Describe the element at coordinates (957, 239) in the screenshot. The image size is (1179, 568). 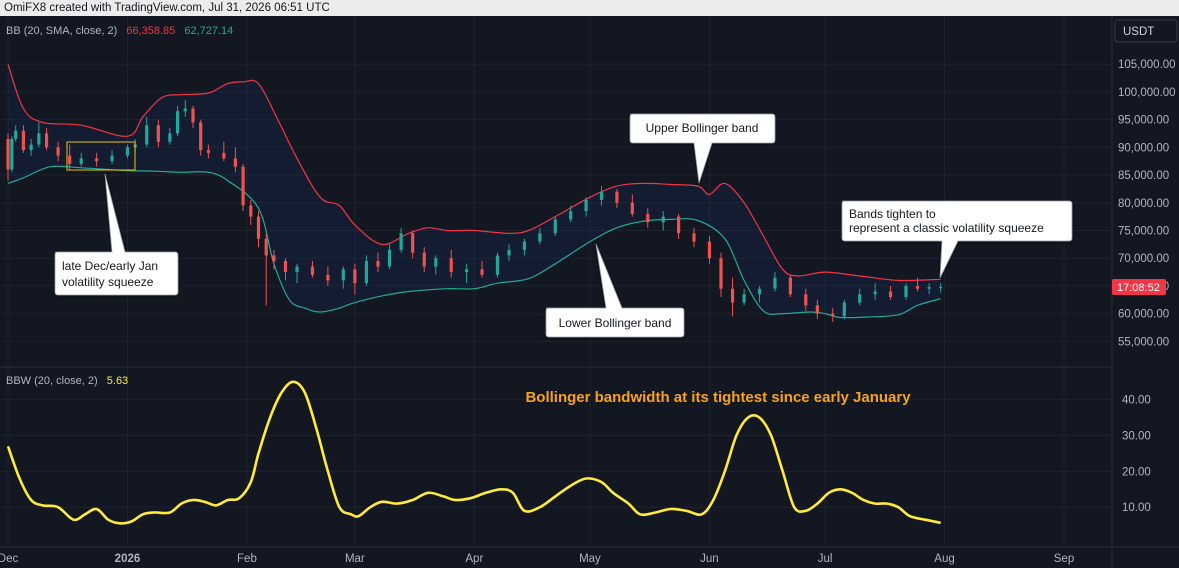
I see `right-squeeze-callout` at that location.